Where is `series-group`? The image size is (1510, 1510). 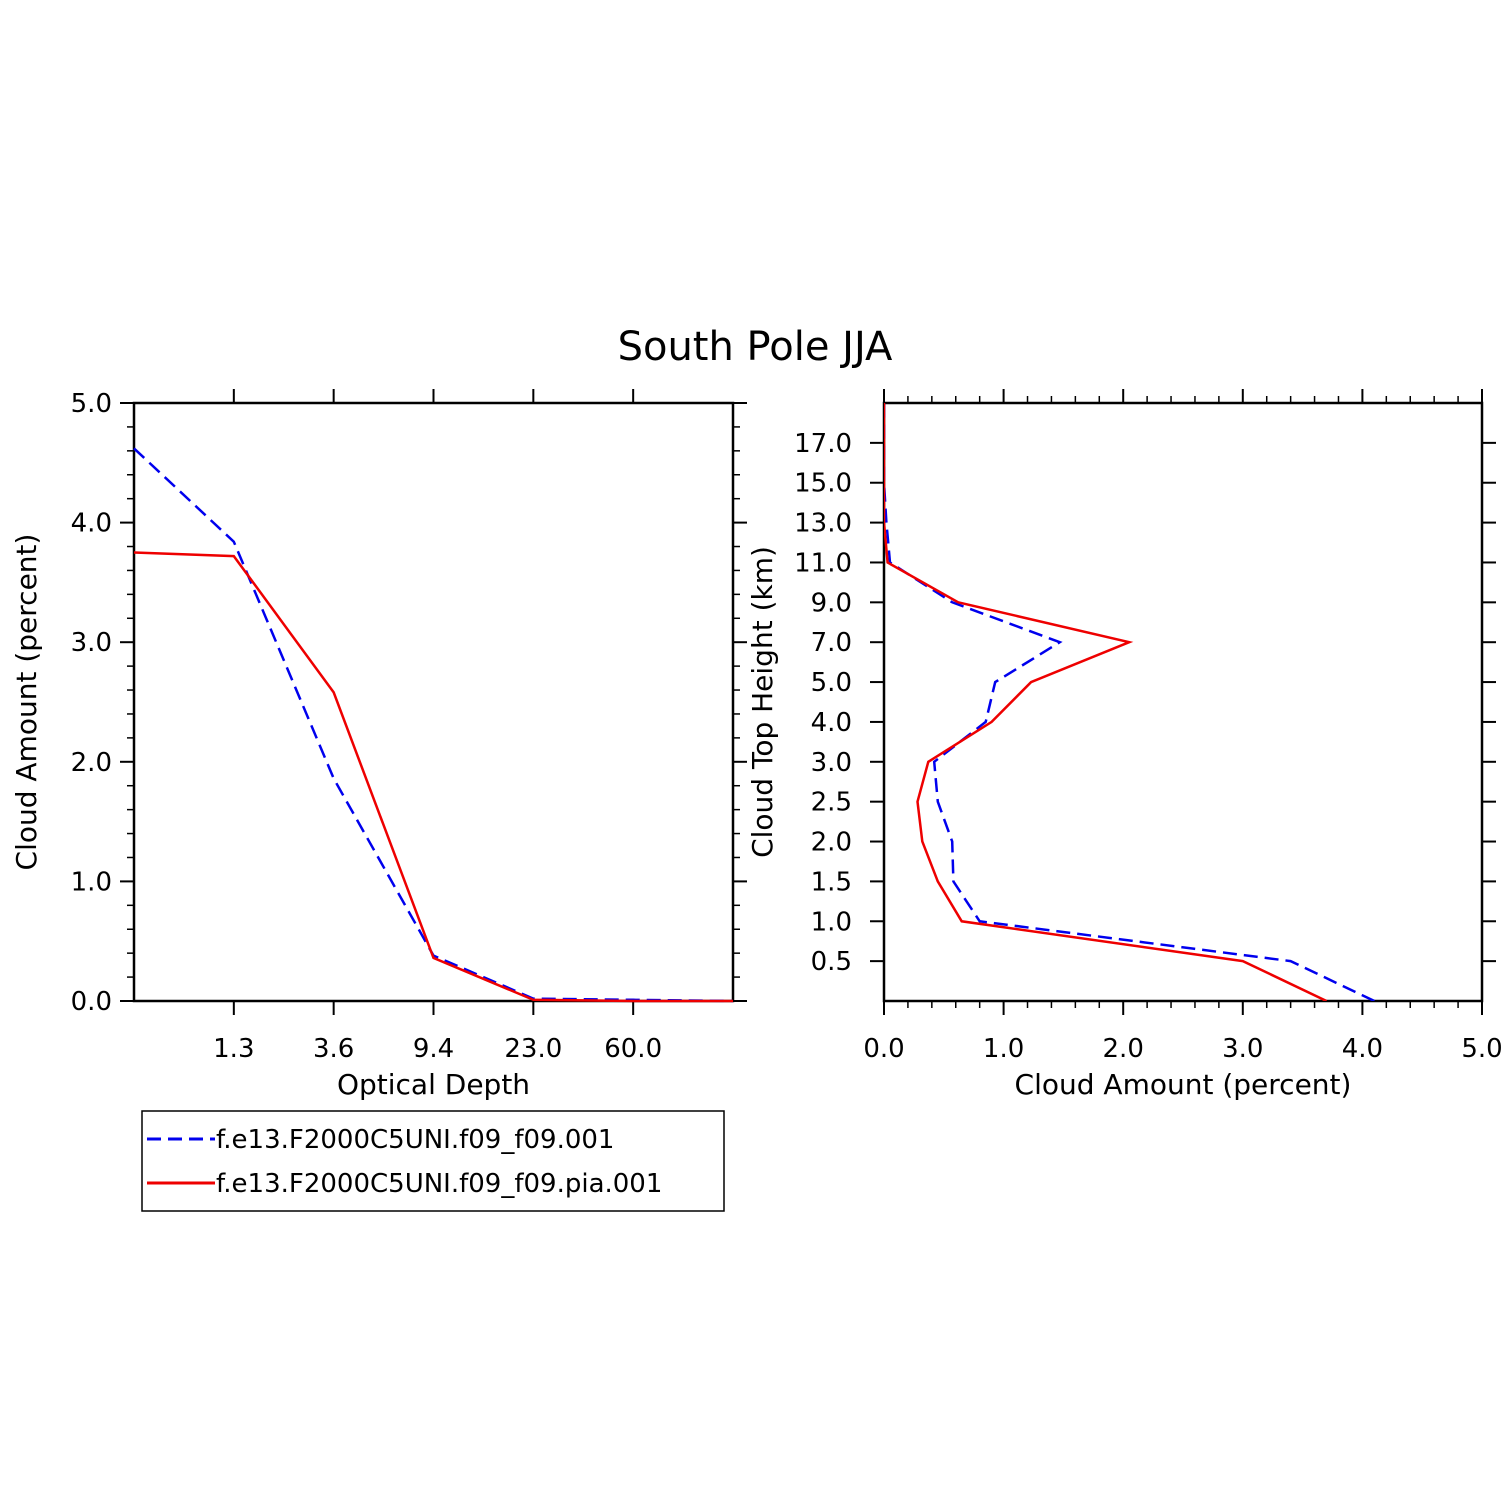
series-group is located at coordinates (1129, 702).